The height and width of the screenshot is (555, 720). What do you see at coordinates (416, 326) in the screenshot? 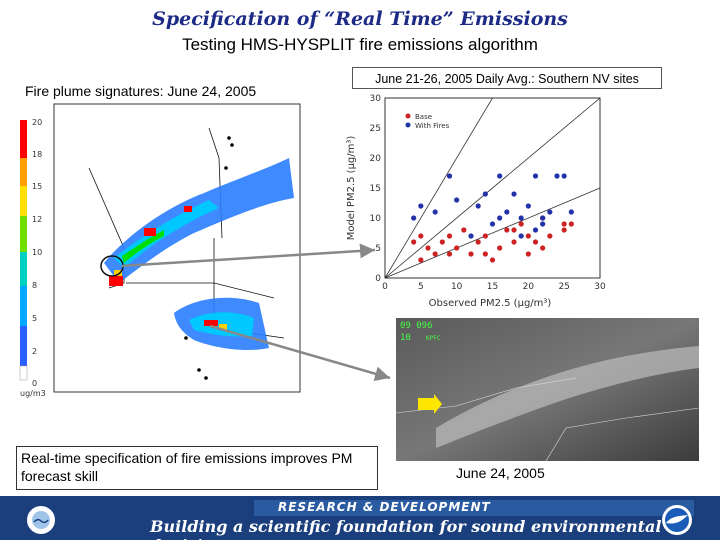
I see `satellite-timestamp-line1: 09 096` at bounding box center [416, 326].